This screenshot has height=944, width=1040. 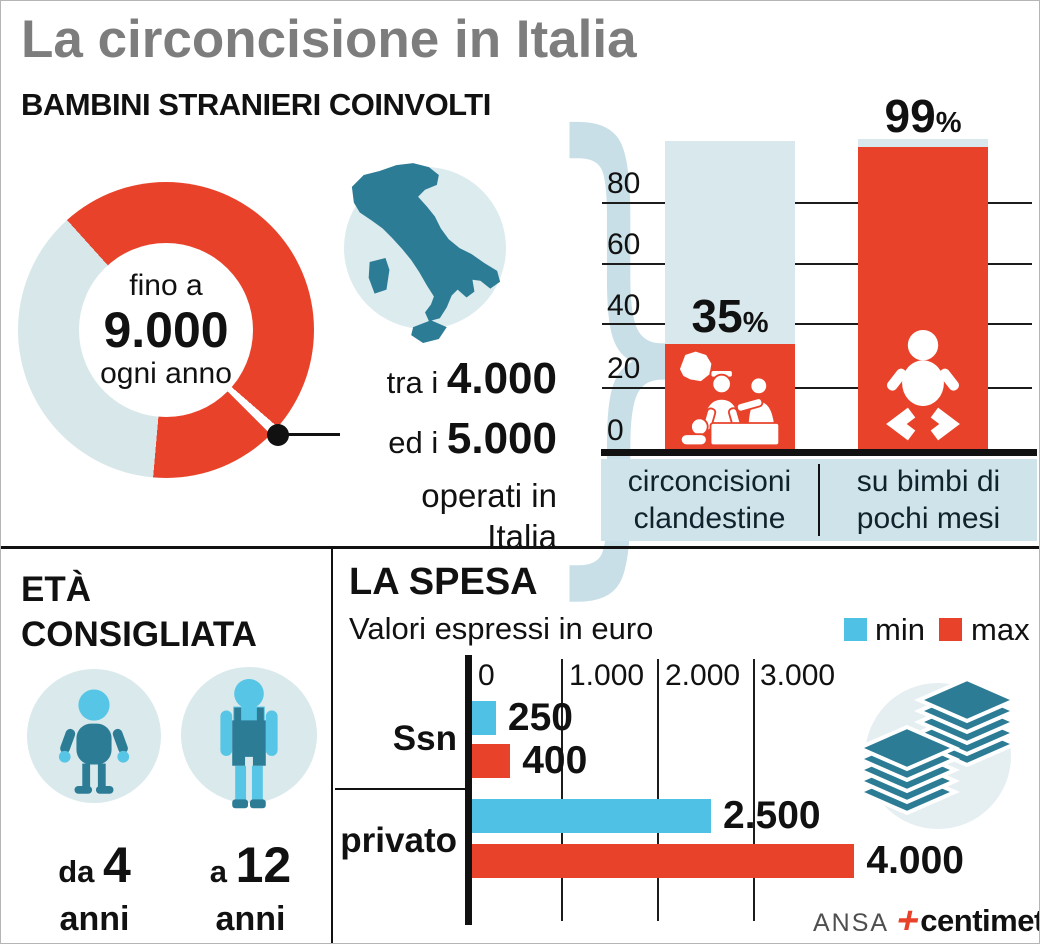 What do you see at coordinates (607, 675) in the screenshot?
I see `xtick-1000: 1.000` at bounding box center [607, 675].